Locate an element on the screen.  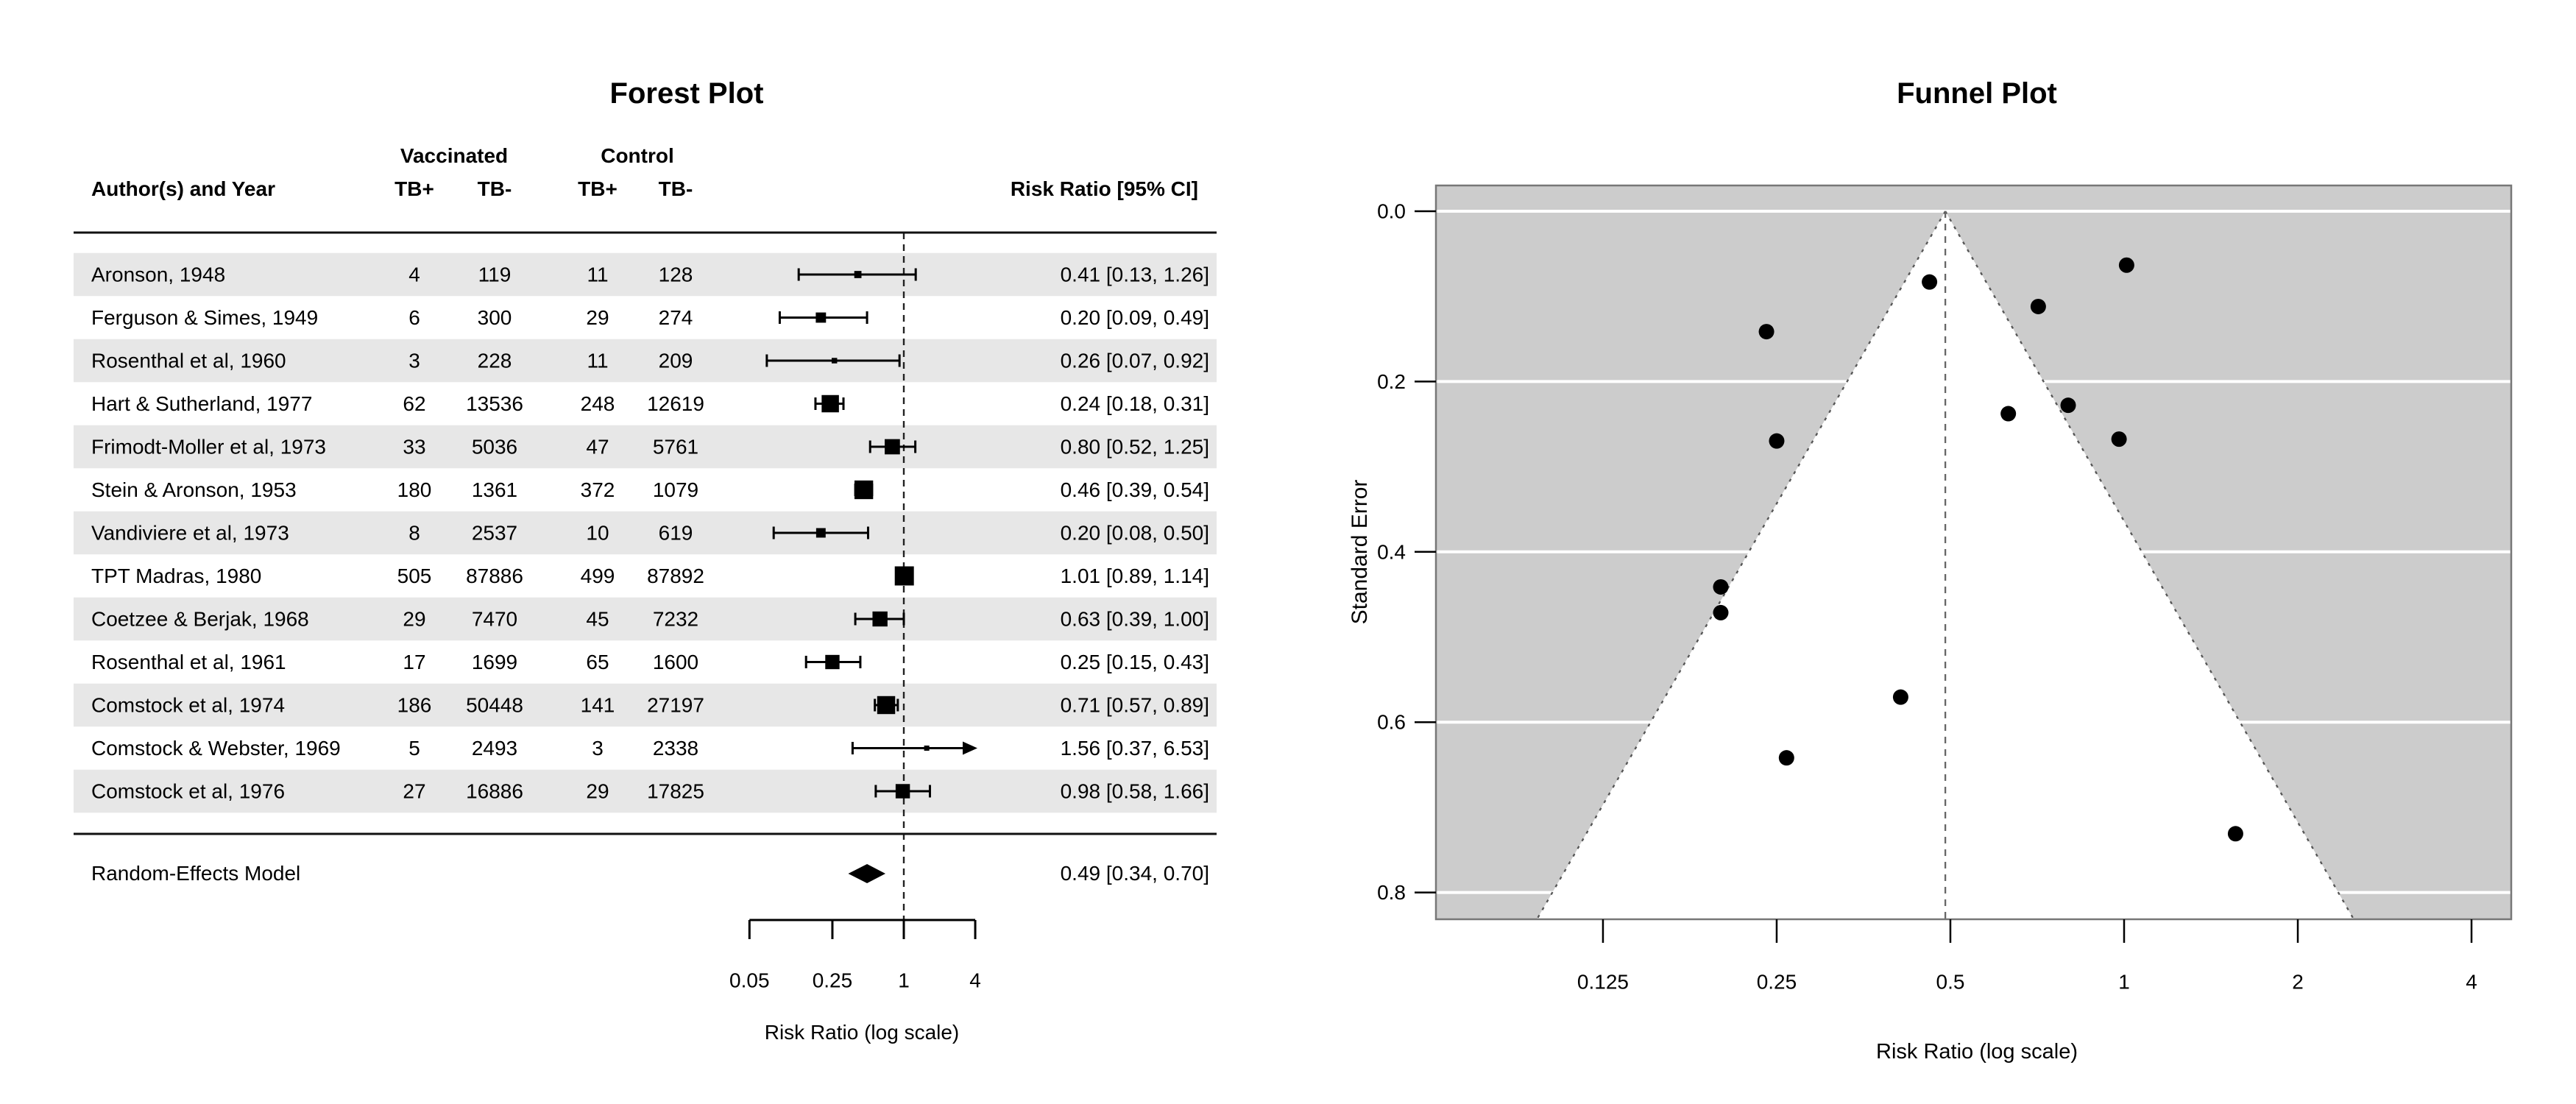
study-author-label: Frimodt-Moller et al, 1973 is located at coordinates (208, 447).